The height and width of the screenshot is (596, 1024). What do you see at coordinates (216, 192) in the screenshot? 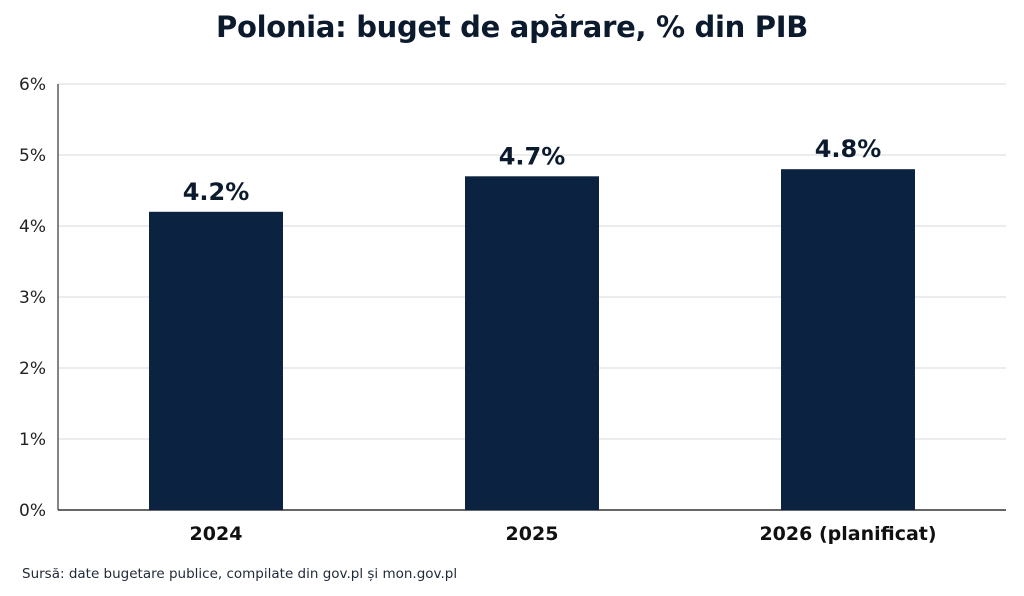
I see `bar-value-label: 4.2%` at bounding box center [216, 192].